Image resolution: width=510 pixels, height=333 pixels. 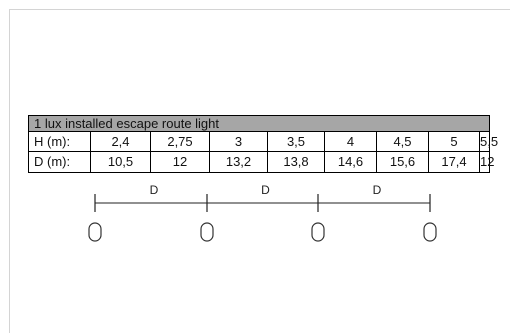 What do you see at coordinates (120, 141) in the screenshot?
I see `height-value-cell: 2,4` at bounding box center [120, 141].